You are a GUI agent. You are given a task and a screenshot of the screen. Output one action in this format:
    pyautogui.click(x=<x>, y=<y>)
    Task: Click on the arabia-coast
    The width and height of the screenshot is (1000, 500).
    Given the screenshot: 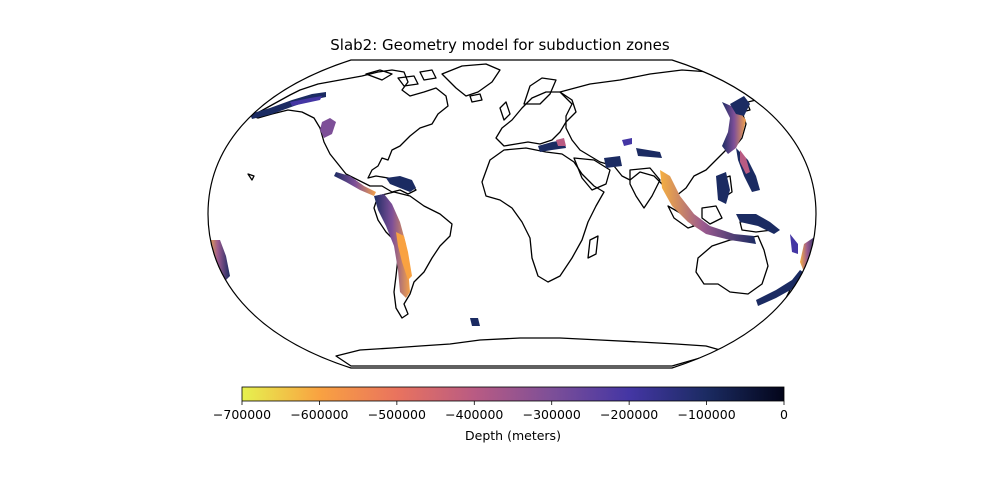 What is the action you would take?
    pyautogui.click(x=592, y=174)
    